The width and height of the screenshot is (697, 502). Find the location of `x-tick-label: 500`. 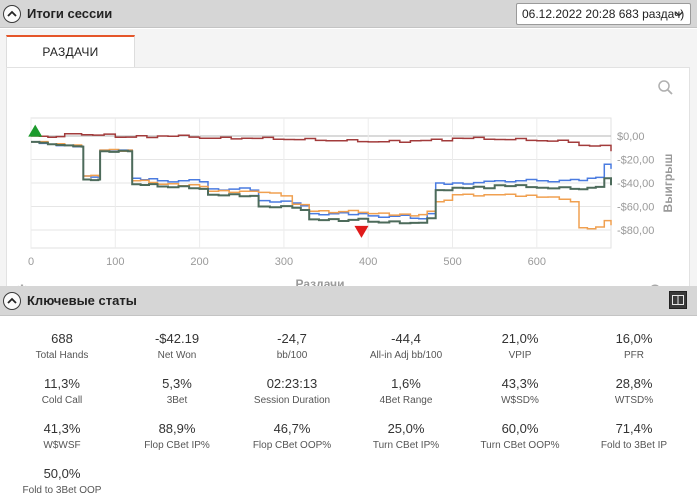

x-tick-label: 500 is located at coordinates (452, 262).